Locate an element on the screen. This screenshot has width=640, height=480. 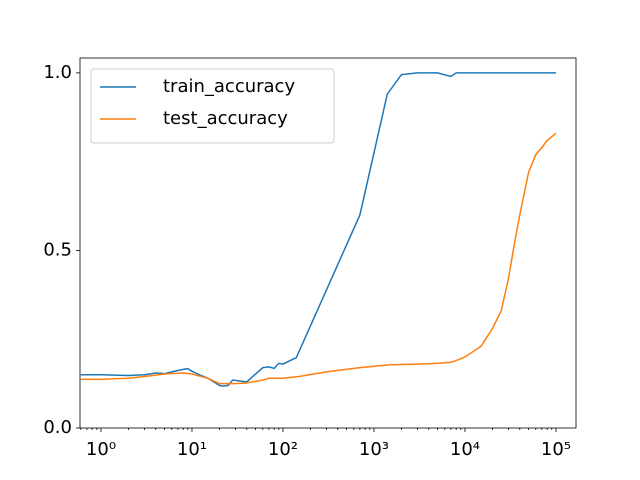
y-tick-label: 0.0 is located at coordinates (57, 427).